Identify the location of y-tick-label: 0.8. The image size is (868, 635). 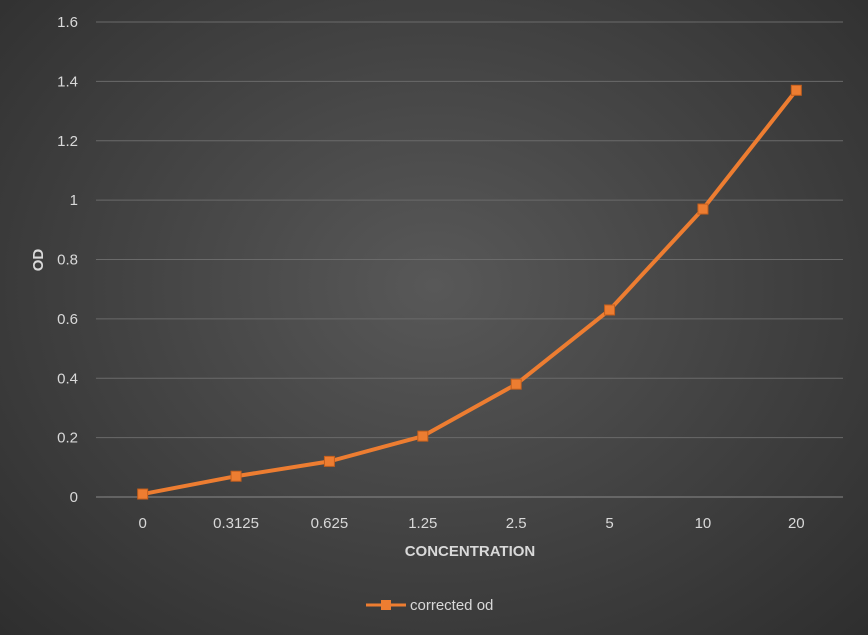
(67, 260).